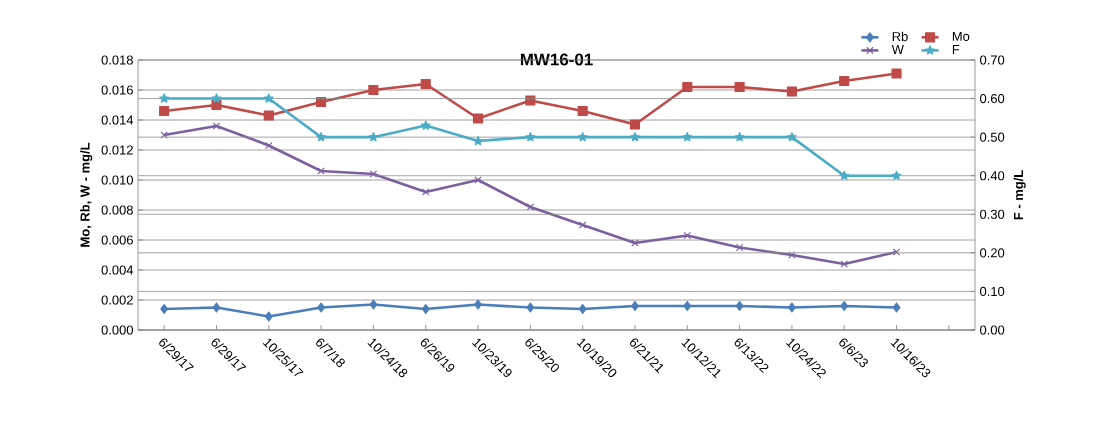  I want to click on y2-tick-label: 0.50, so click(992, 137).